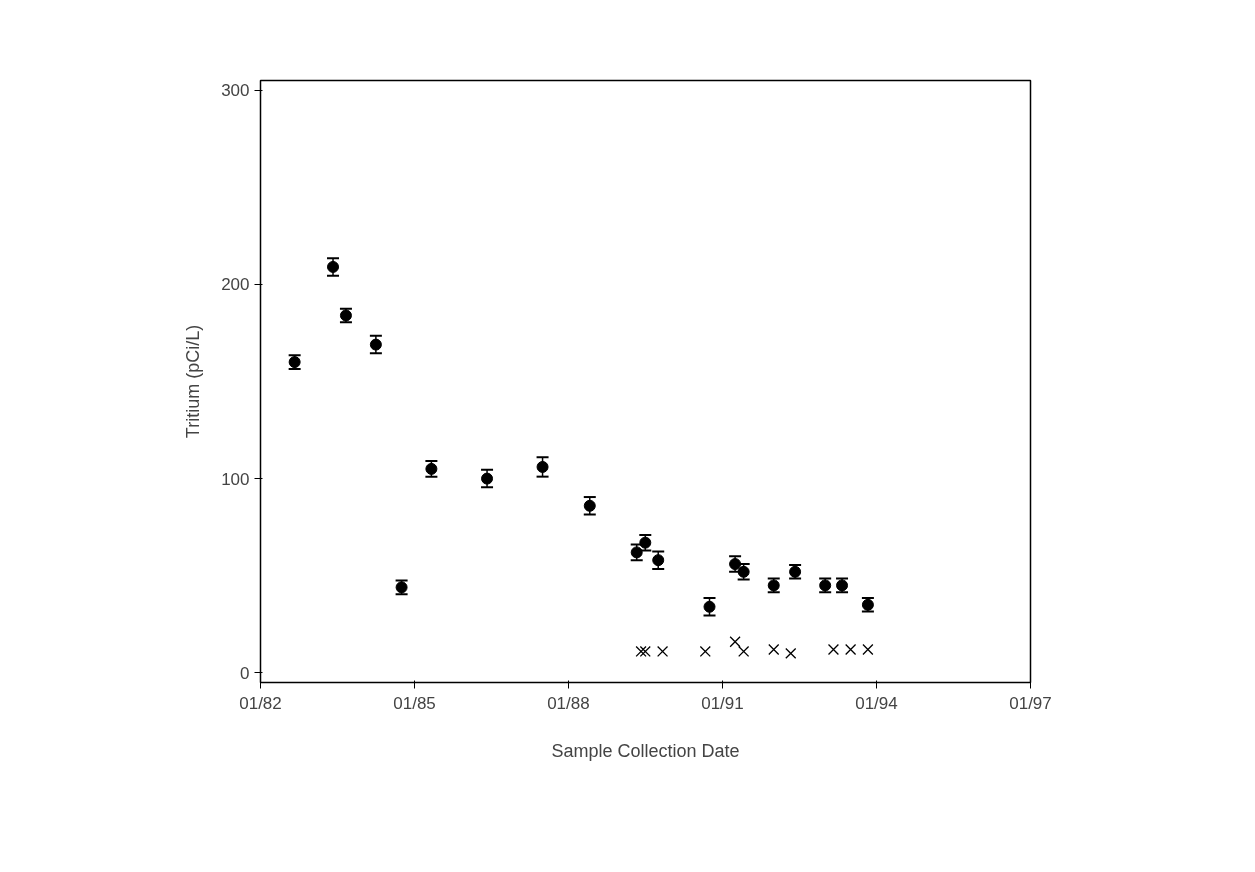 This screenshot has width=1255, height=872. What do you see at coordinates (414, 703) in the screenshot?
I see `x-tick-label: 01/85` at bounding box center [414, 703].